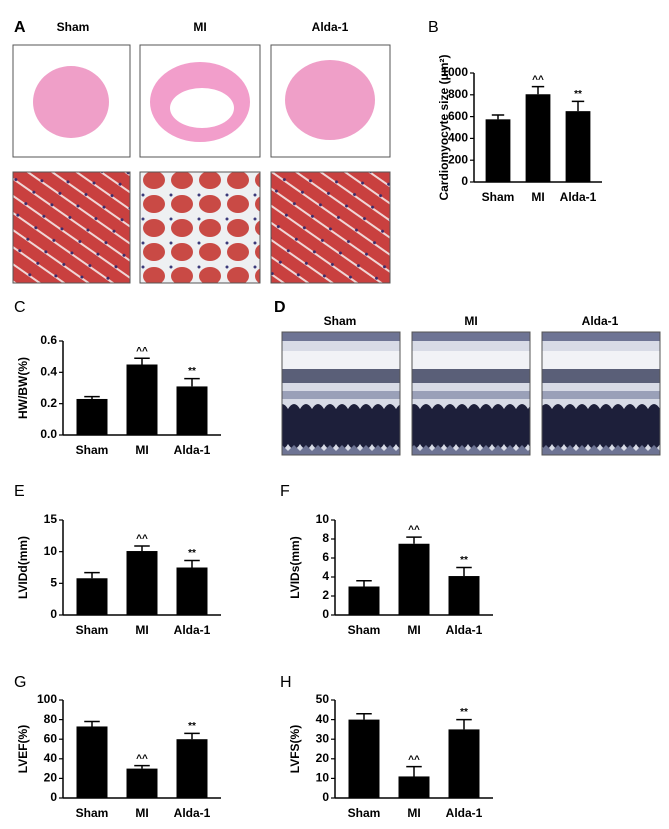  What do you see at coordinates (470, 321) in the screenshot?
I see `column-label: MI` at bounding box center [470, 321].